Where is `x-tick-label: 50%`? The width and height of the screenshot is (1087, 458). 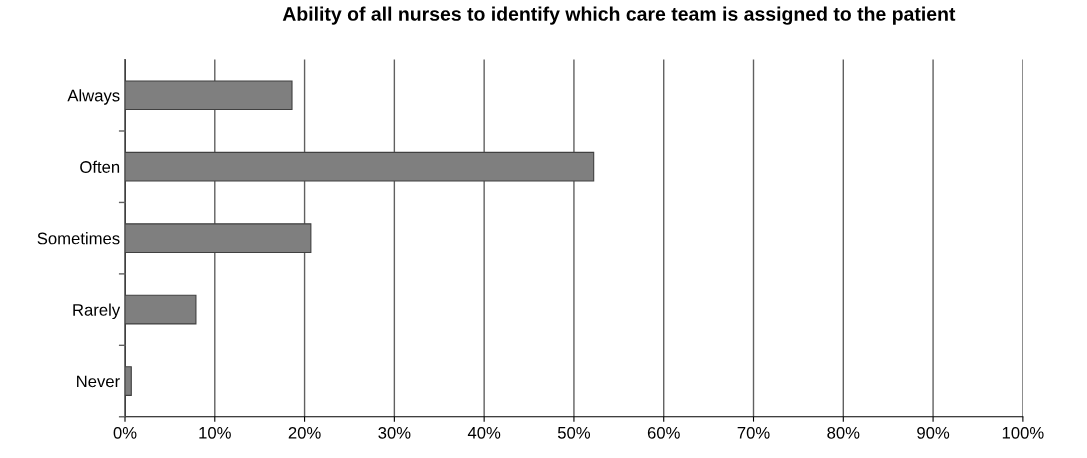
x-tick-label: 50% is located at coordinates (574, 432).